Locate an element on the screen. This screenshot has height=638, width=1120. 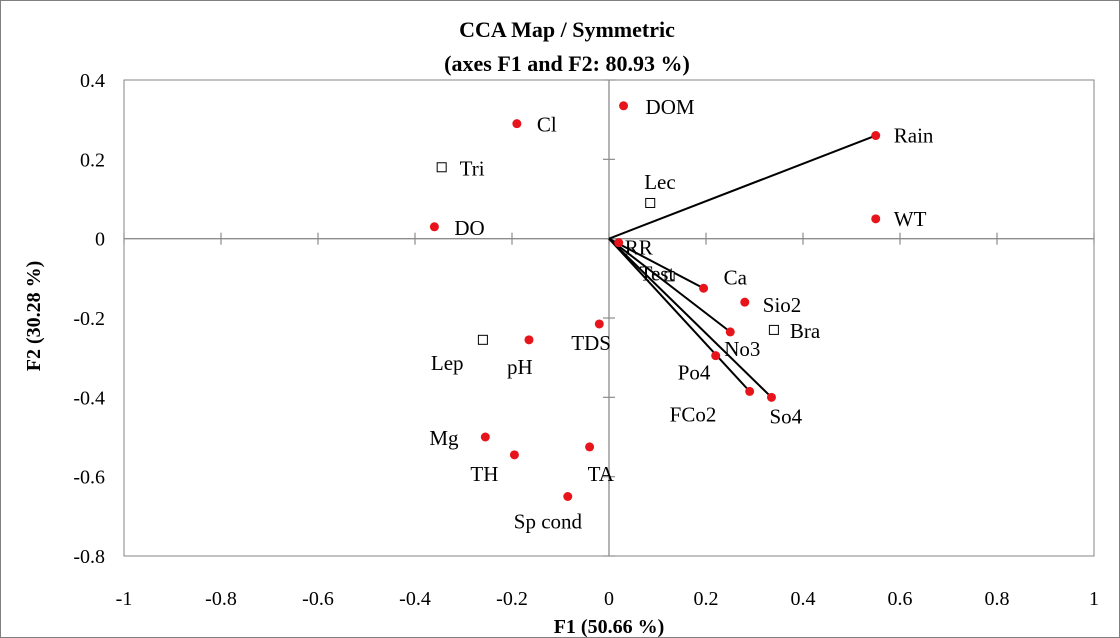
vector-rain is located at coordinates (742, 187).